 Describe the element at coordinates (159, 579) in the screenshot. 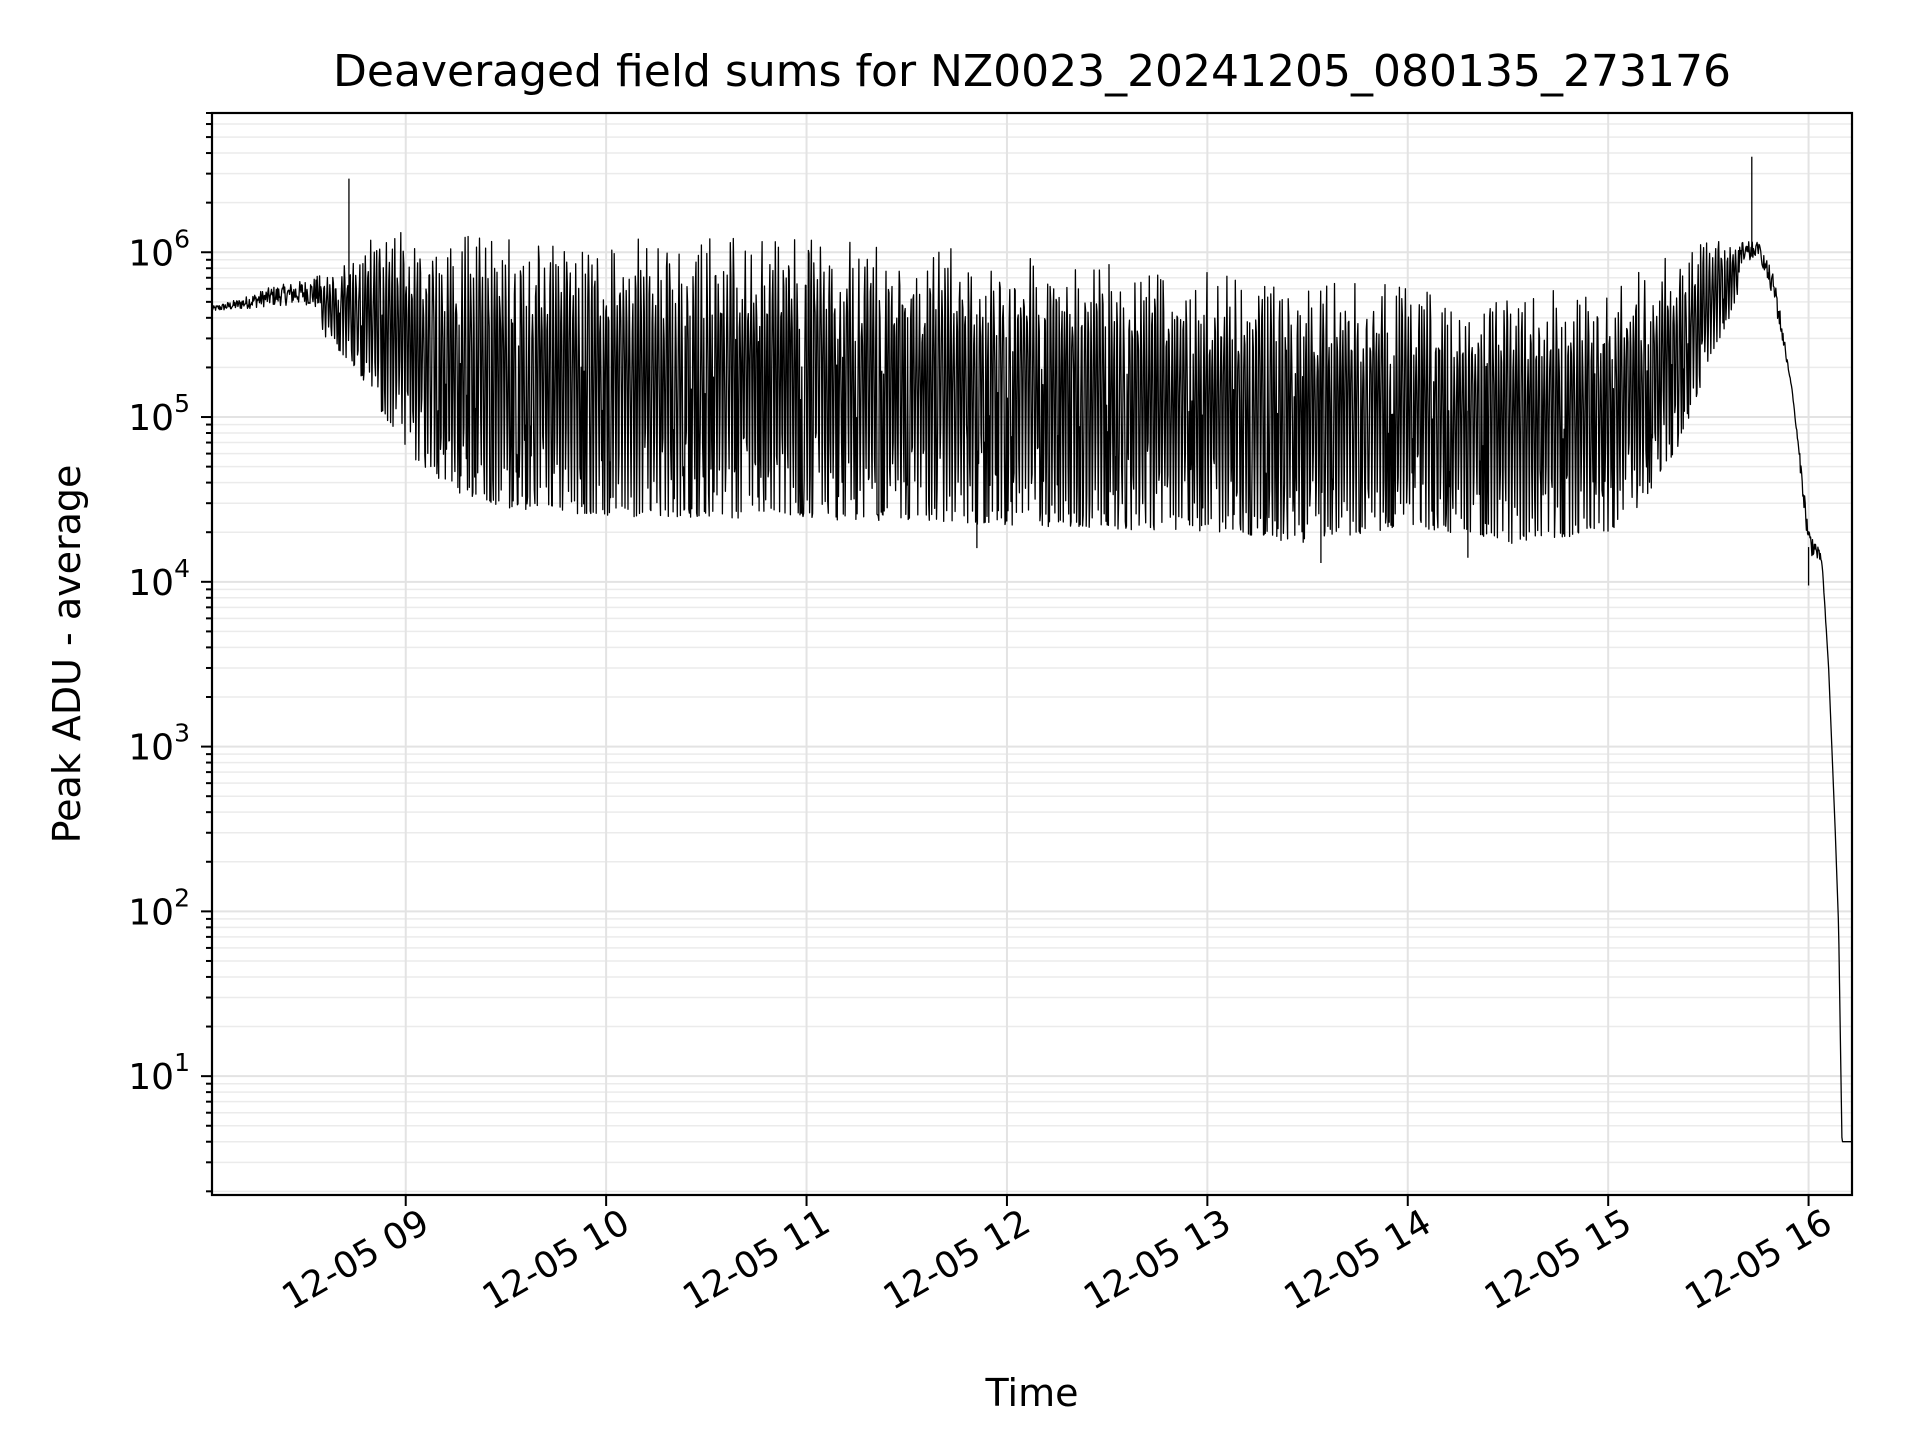

I see `y-tick-label: 10⁴` at that location.